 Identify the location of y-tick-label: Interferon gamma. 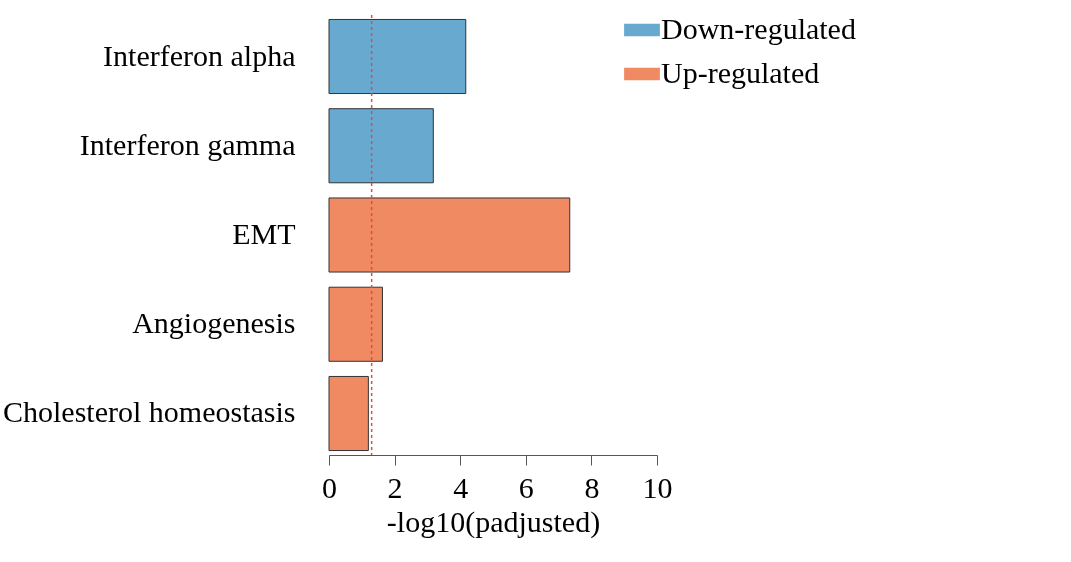
(187, 144).